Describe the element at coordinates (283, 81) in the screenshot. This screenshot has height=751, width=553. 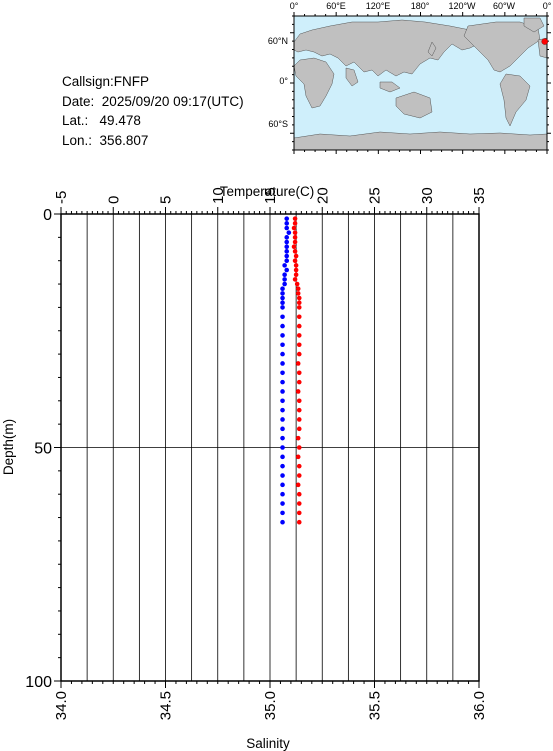
I see `map-lat-tick-1: 0°` at that location.